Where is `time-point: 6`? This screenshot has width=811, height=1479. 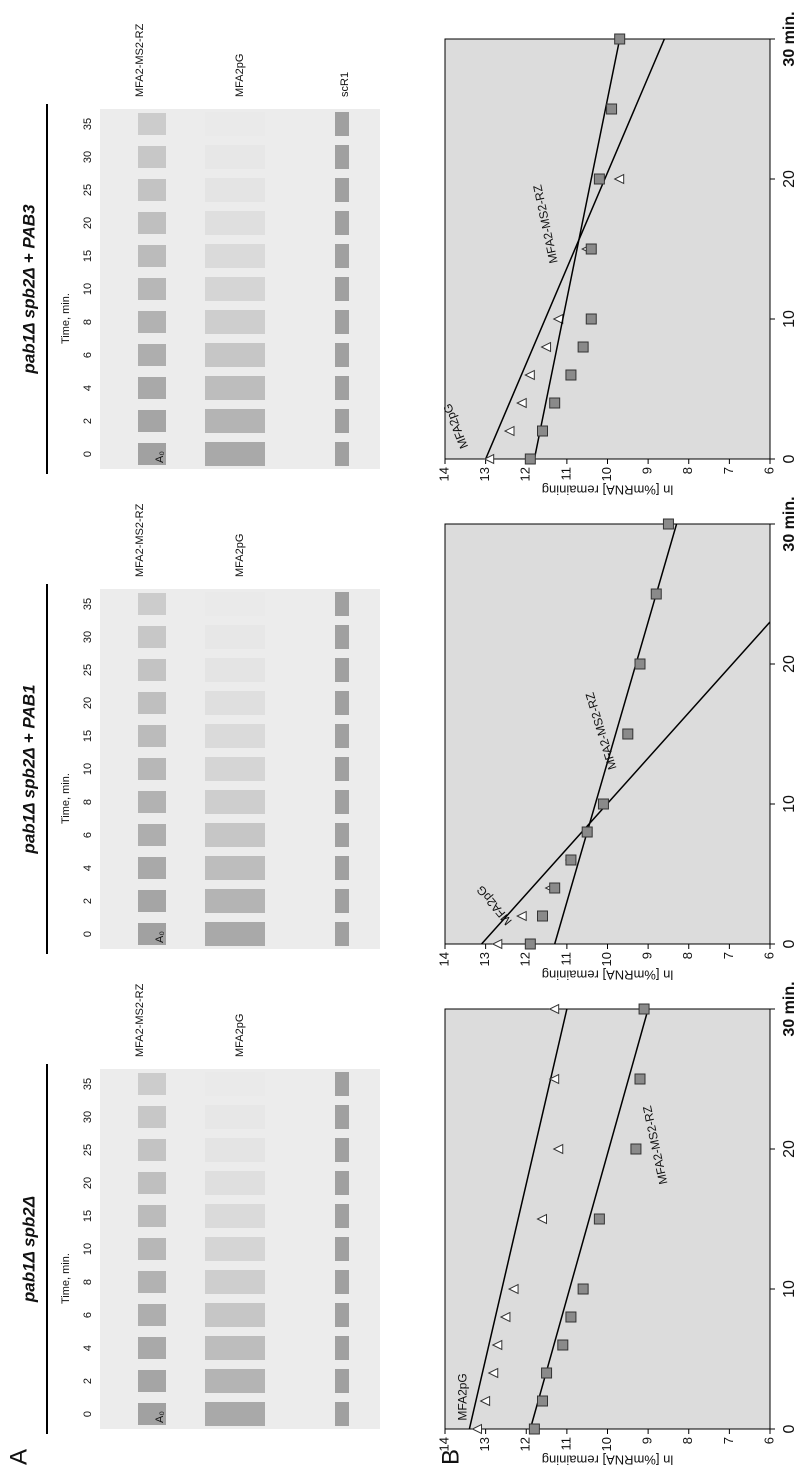 time-point: 6 is located at coordinates (88, 835).